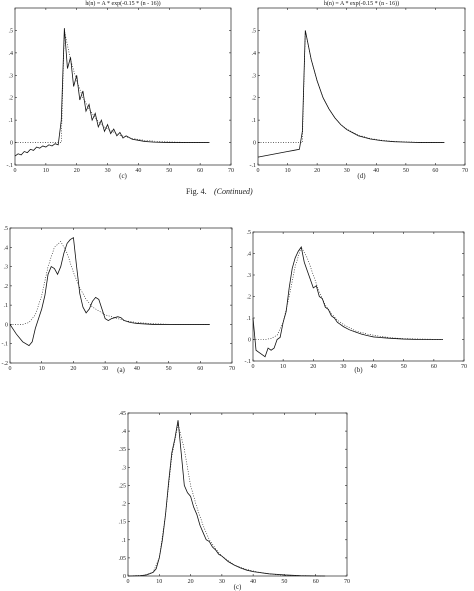 This screenshot has height=591, width=474. I want to click on figure-caption: Fig. 4., so click(196, 191).